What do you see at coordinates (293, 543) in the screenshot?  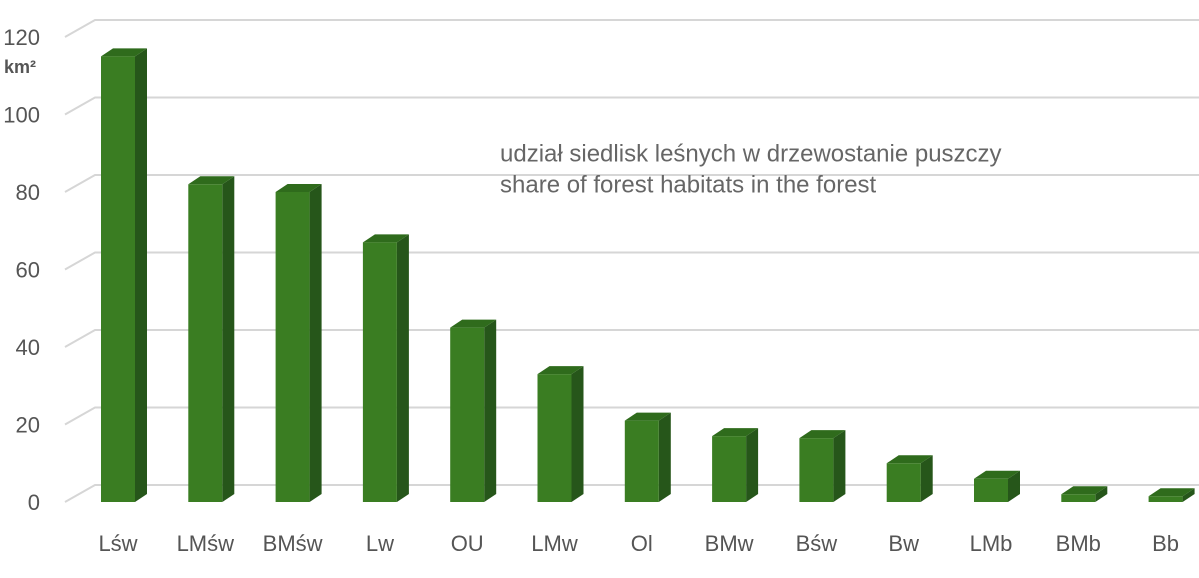 I see `x-tick-label: BMśw` at bounding box center [293, 543].